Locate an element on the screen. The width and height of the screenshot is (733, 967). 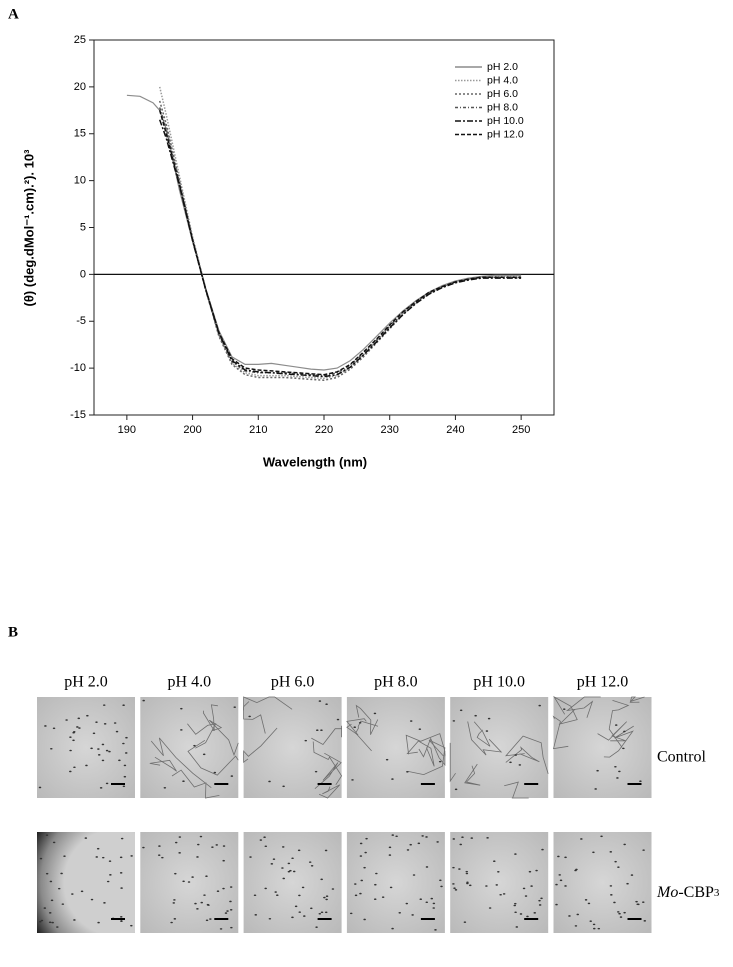
column-label: pH 4.0 is located at coordinates (190, 682).